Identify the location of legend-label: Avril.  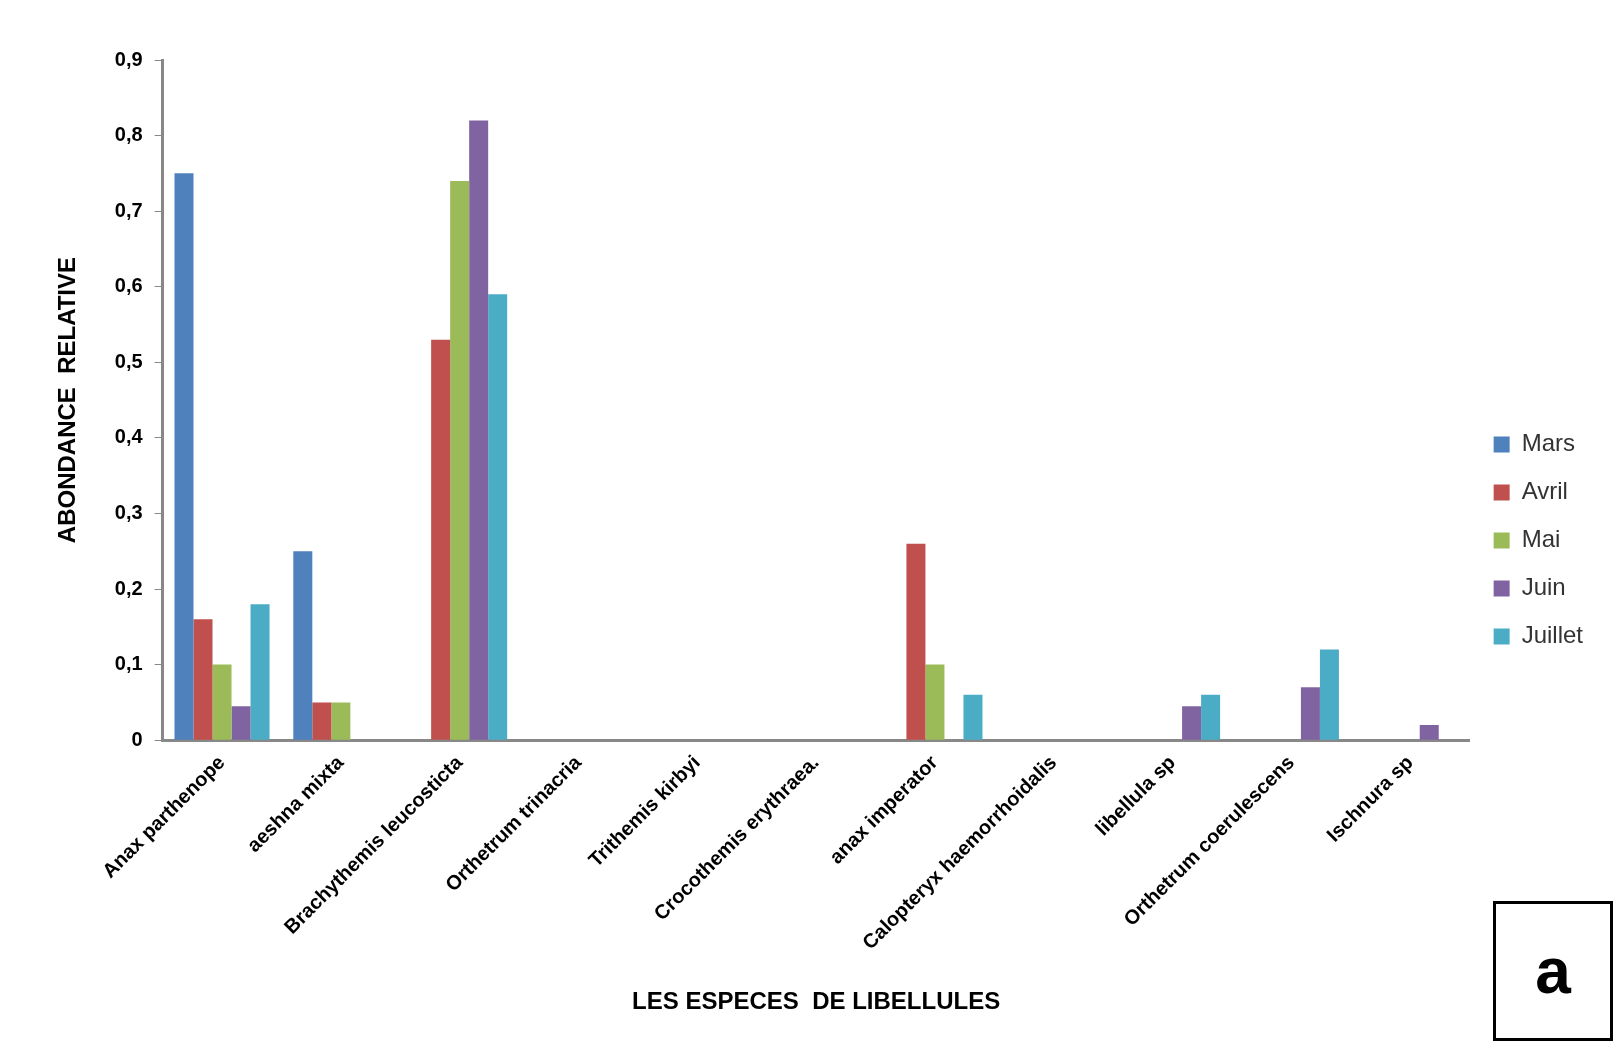
(1544, 491).